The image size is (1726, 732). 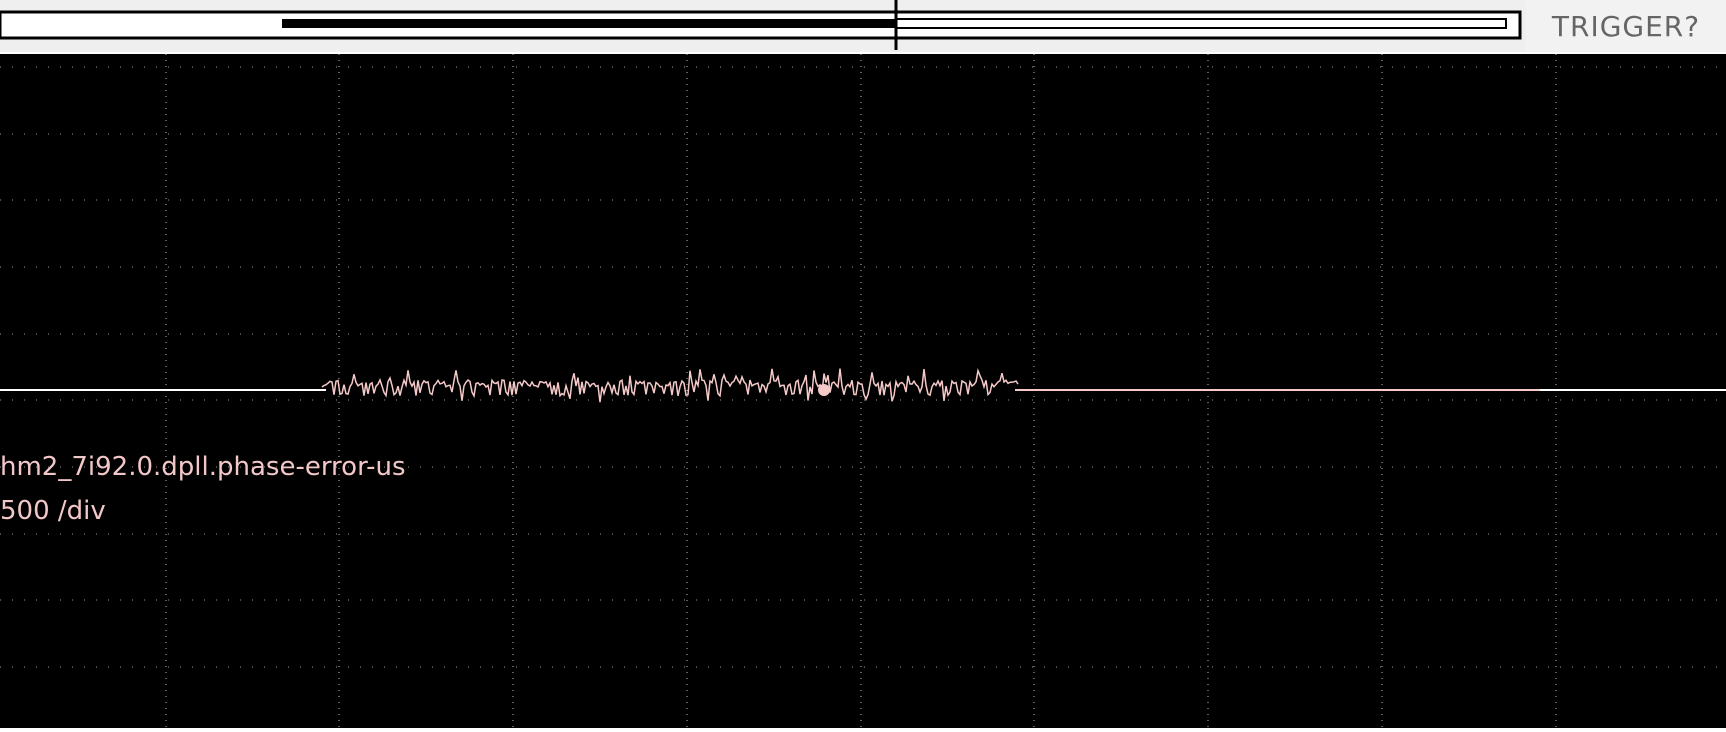 I want to click on trace-cursor-marker, so click(x=824, y=390).